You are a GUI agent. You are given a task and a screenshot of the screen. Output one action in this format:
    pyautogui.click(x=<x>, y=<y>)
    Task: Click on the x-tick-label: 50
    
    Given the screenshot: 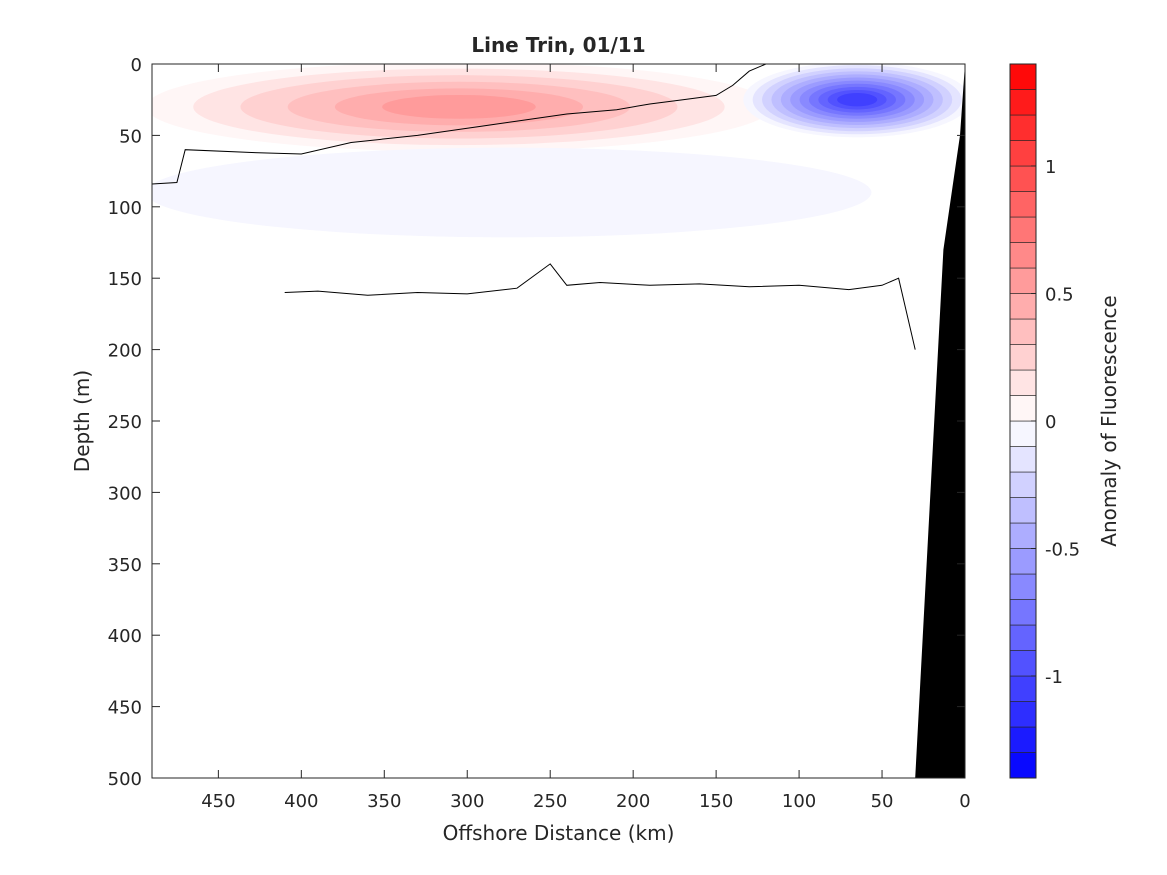 What is the action you would take?
    pyautogui.click(x=882, y=801)
    